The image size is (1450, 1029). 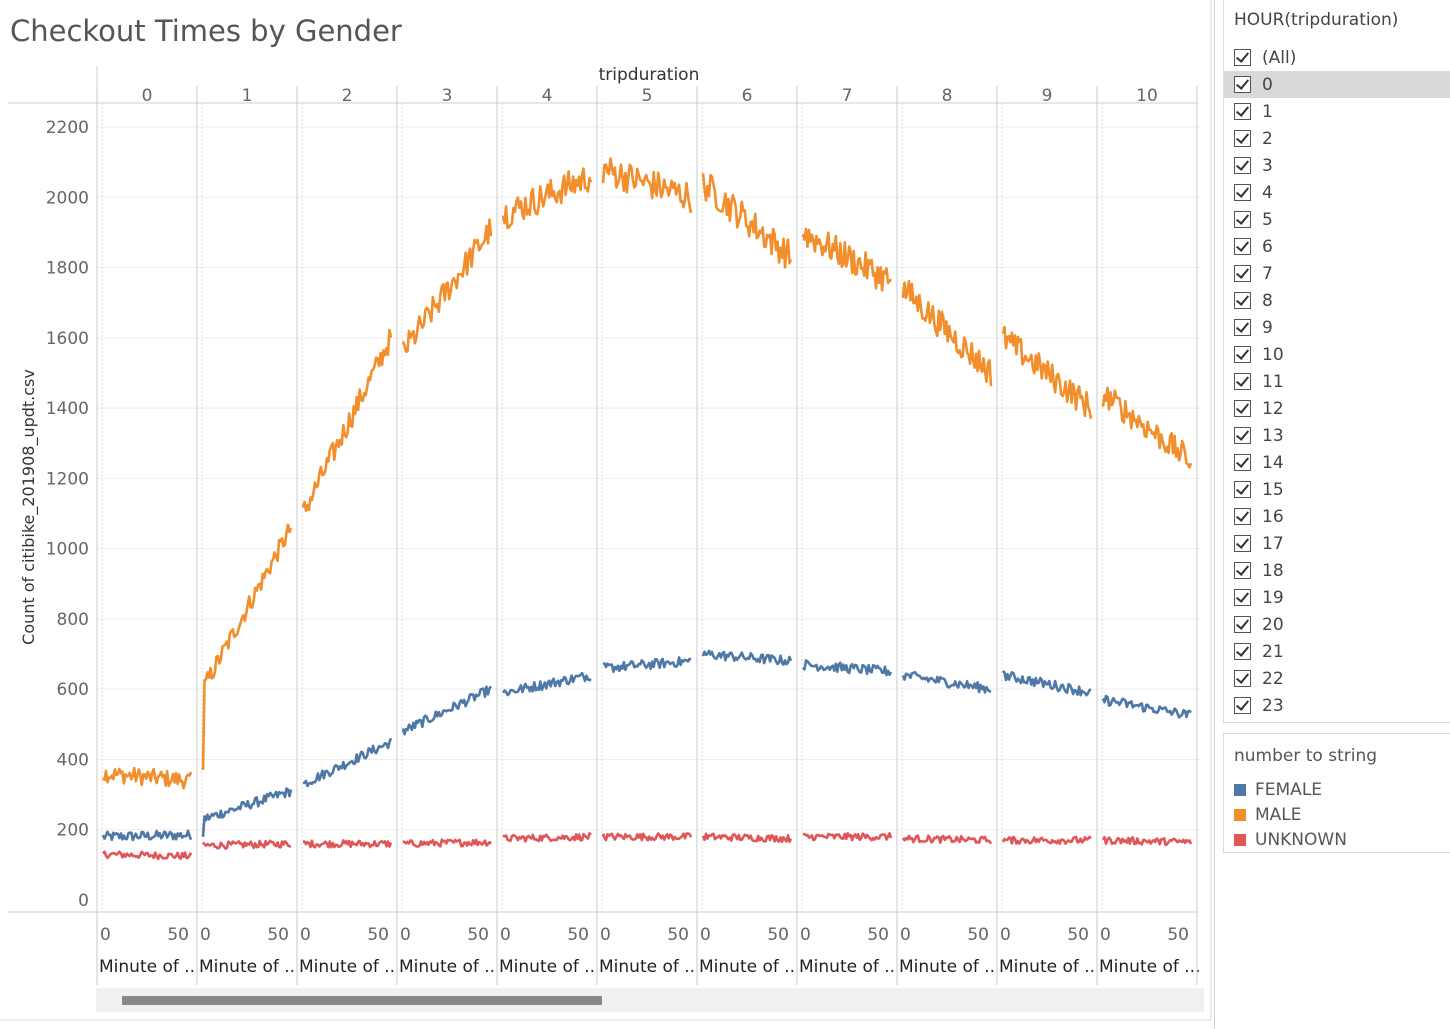 What do you see at coordinates (1337, 435) in the screenshot?
I see `filter-item: 13` at bounding box center [1337, 435].